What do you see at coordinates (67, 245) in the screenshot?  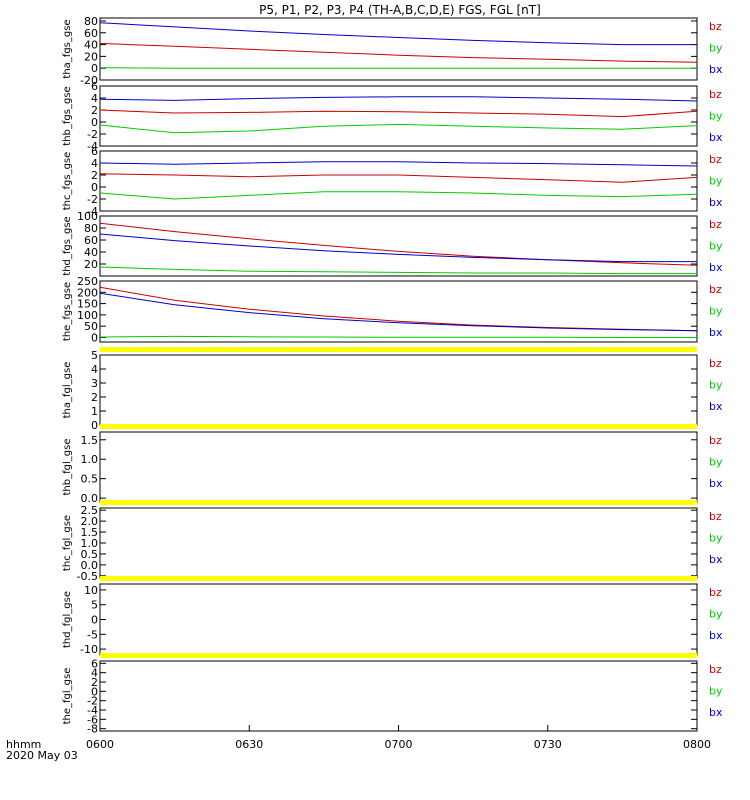 I see `y-axis-label: thd_fgs_gse` at bounding box center [67, 245].